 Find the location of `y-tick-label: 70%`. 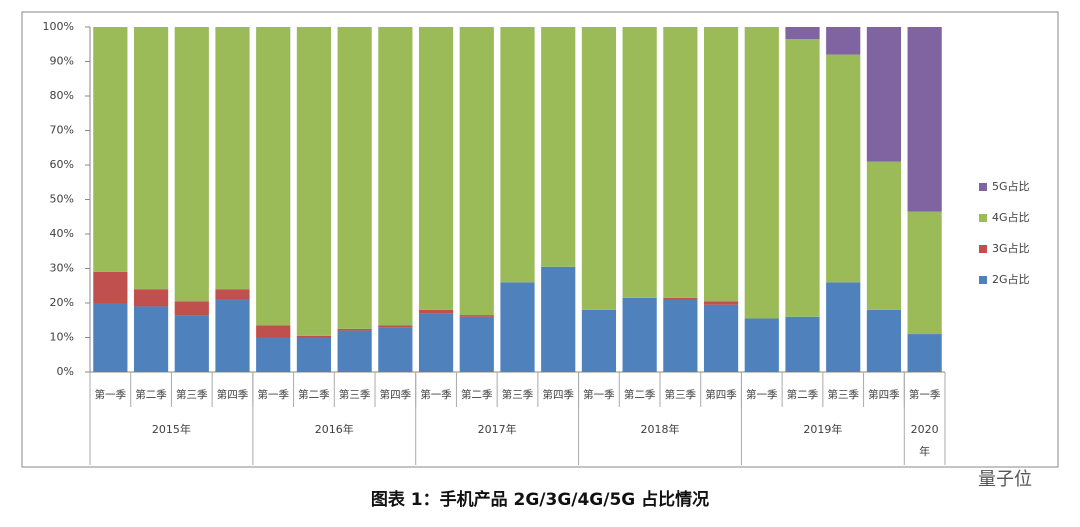

y-tick-label: 70% is located at coordinates (62, 130).